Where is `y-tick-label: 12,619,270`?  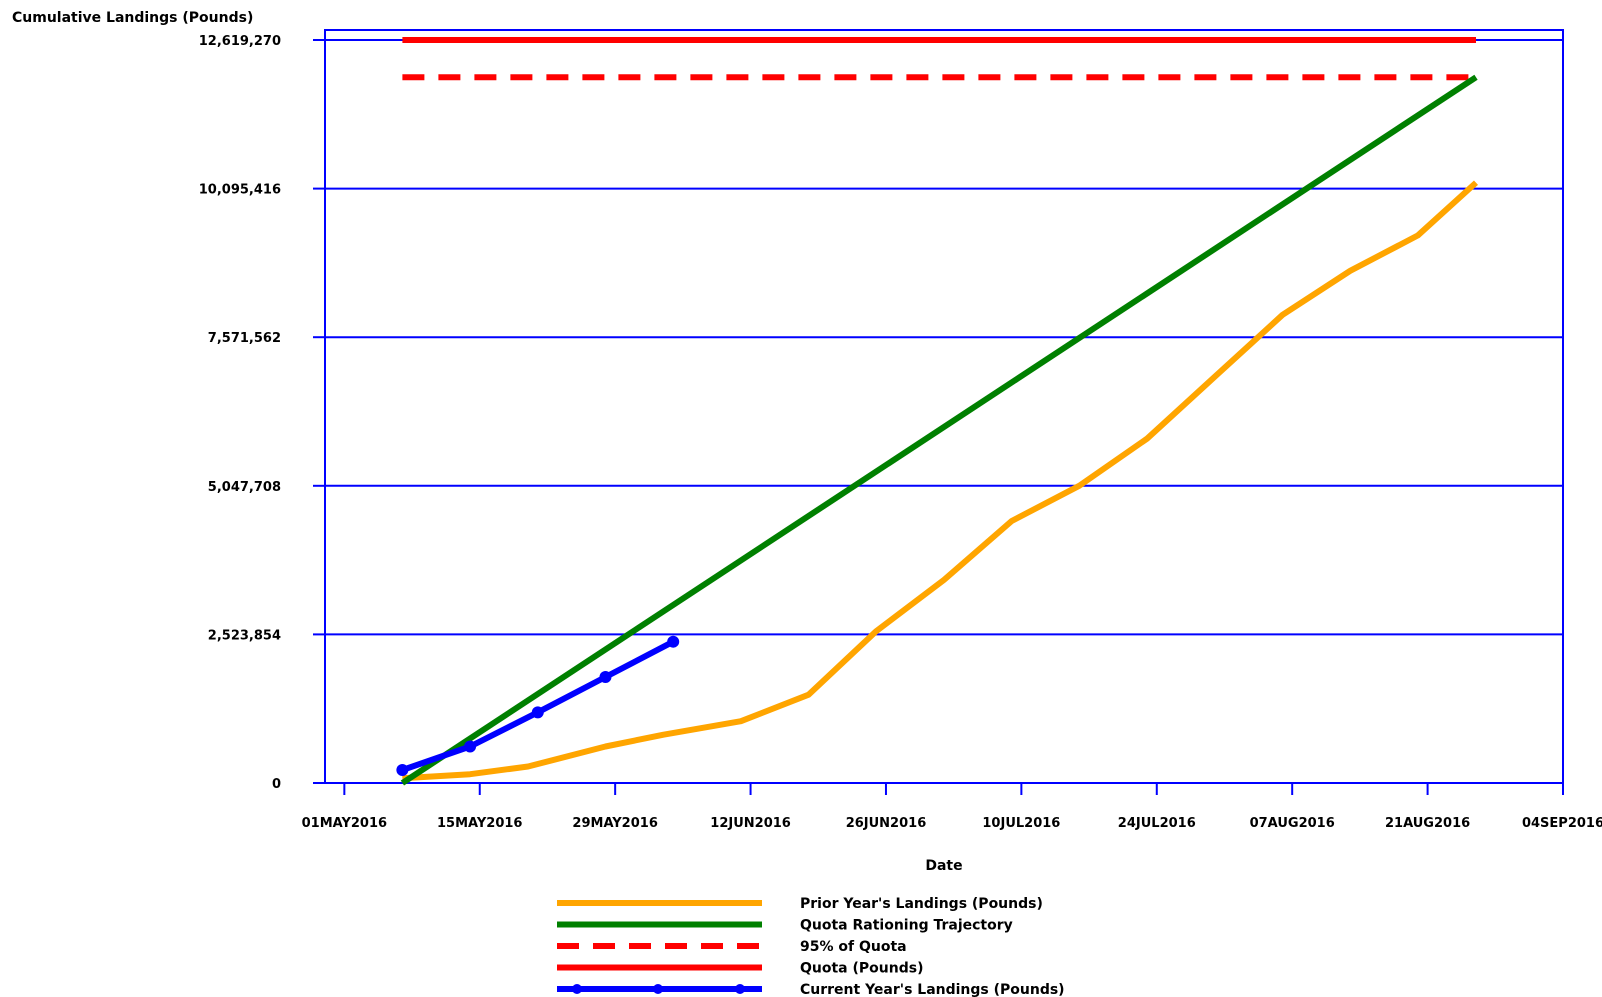
y-tick-label: 12,619,270 is located at coordinates (240, 41).